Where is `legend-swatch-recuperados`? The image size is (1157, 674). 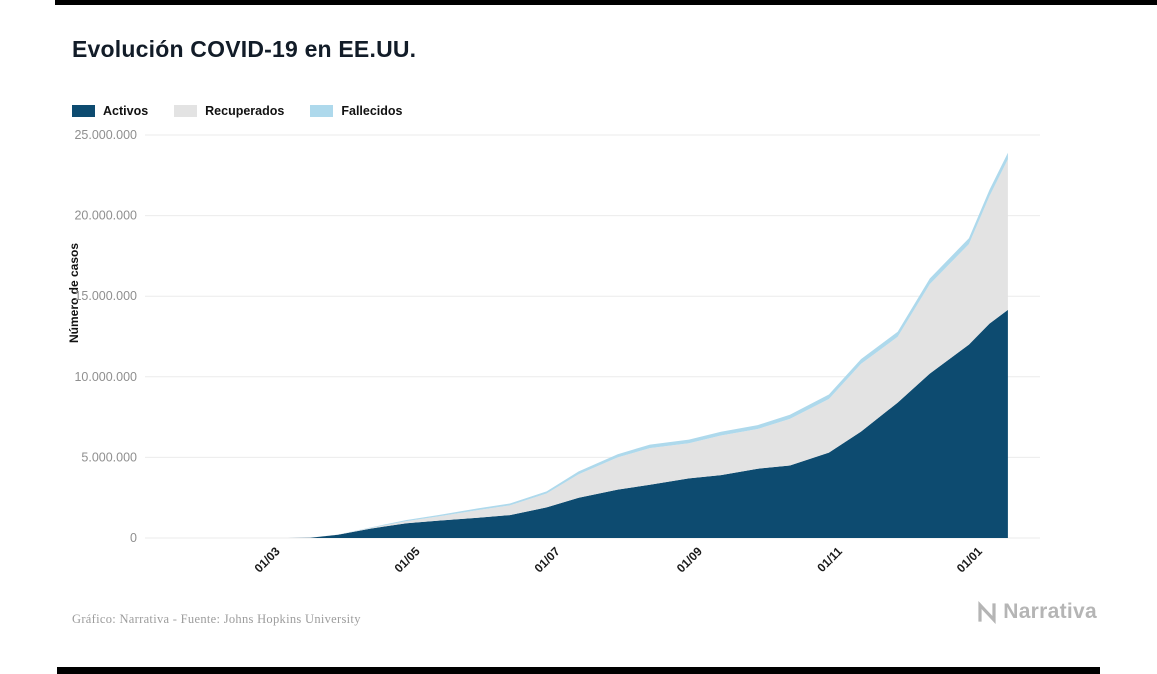
legend-swatch-recuperados is located at coordinates (186, 111).